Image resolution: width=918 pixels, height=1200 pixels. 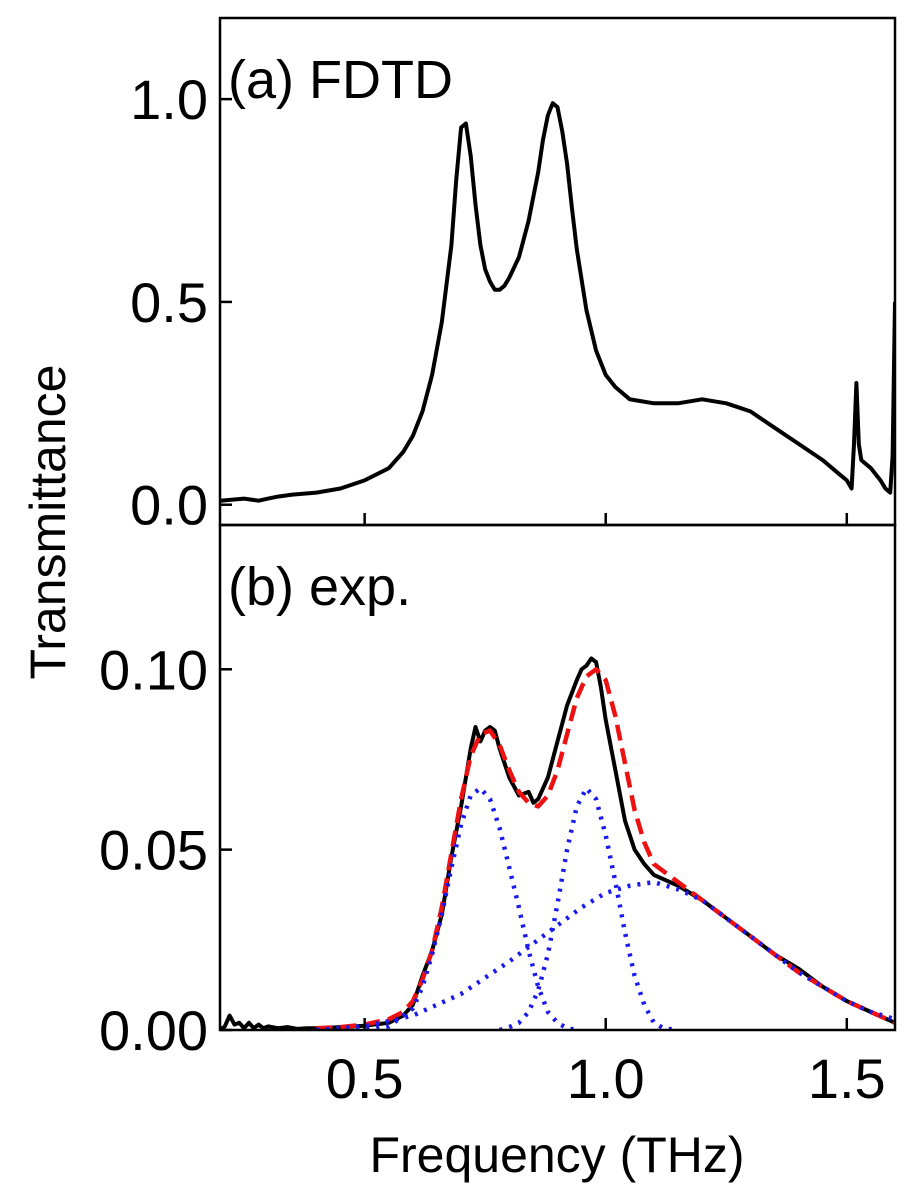 I want to click on panel-b-title: (b) exp., so click(x=319, y=587).